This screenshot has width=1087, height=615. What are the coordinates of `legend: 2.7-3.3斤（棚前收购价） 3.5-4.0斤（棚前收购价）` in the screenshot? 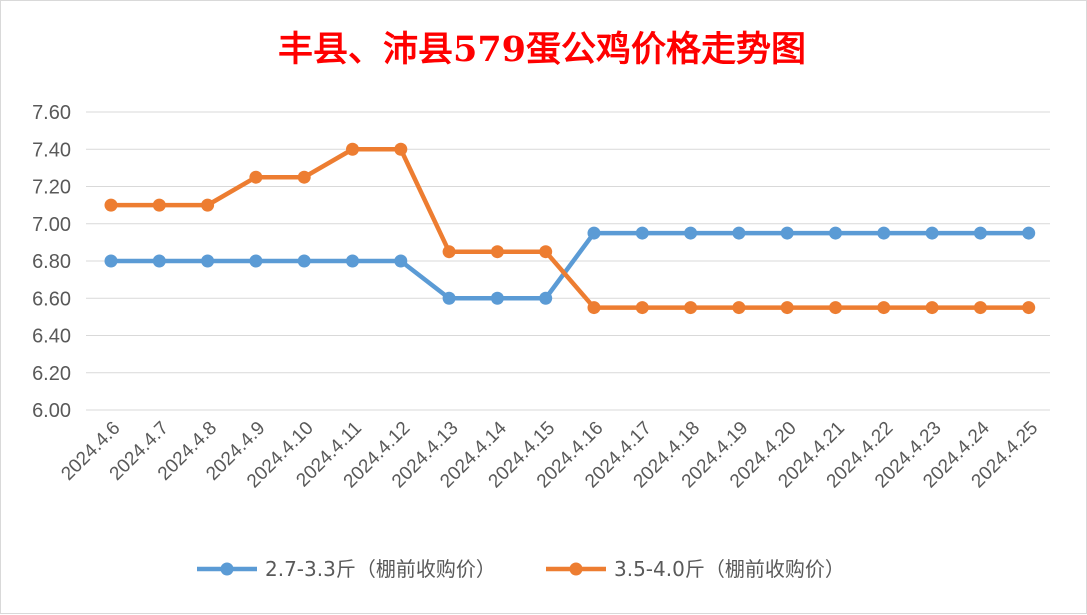 It's located at (521, 569).